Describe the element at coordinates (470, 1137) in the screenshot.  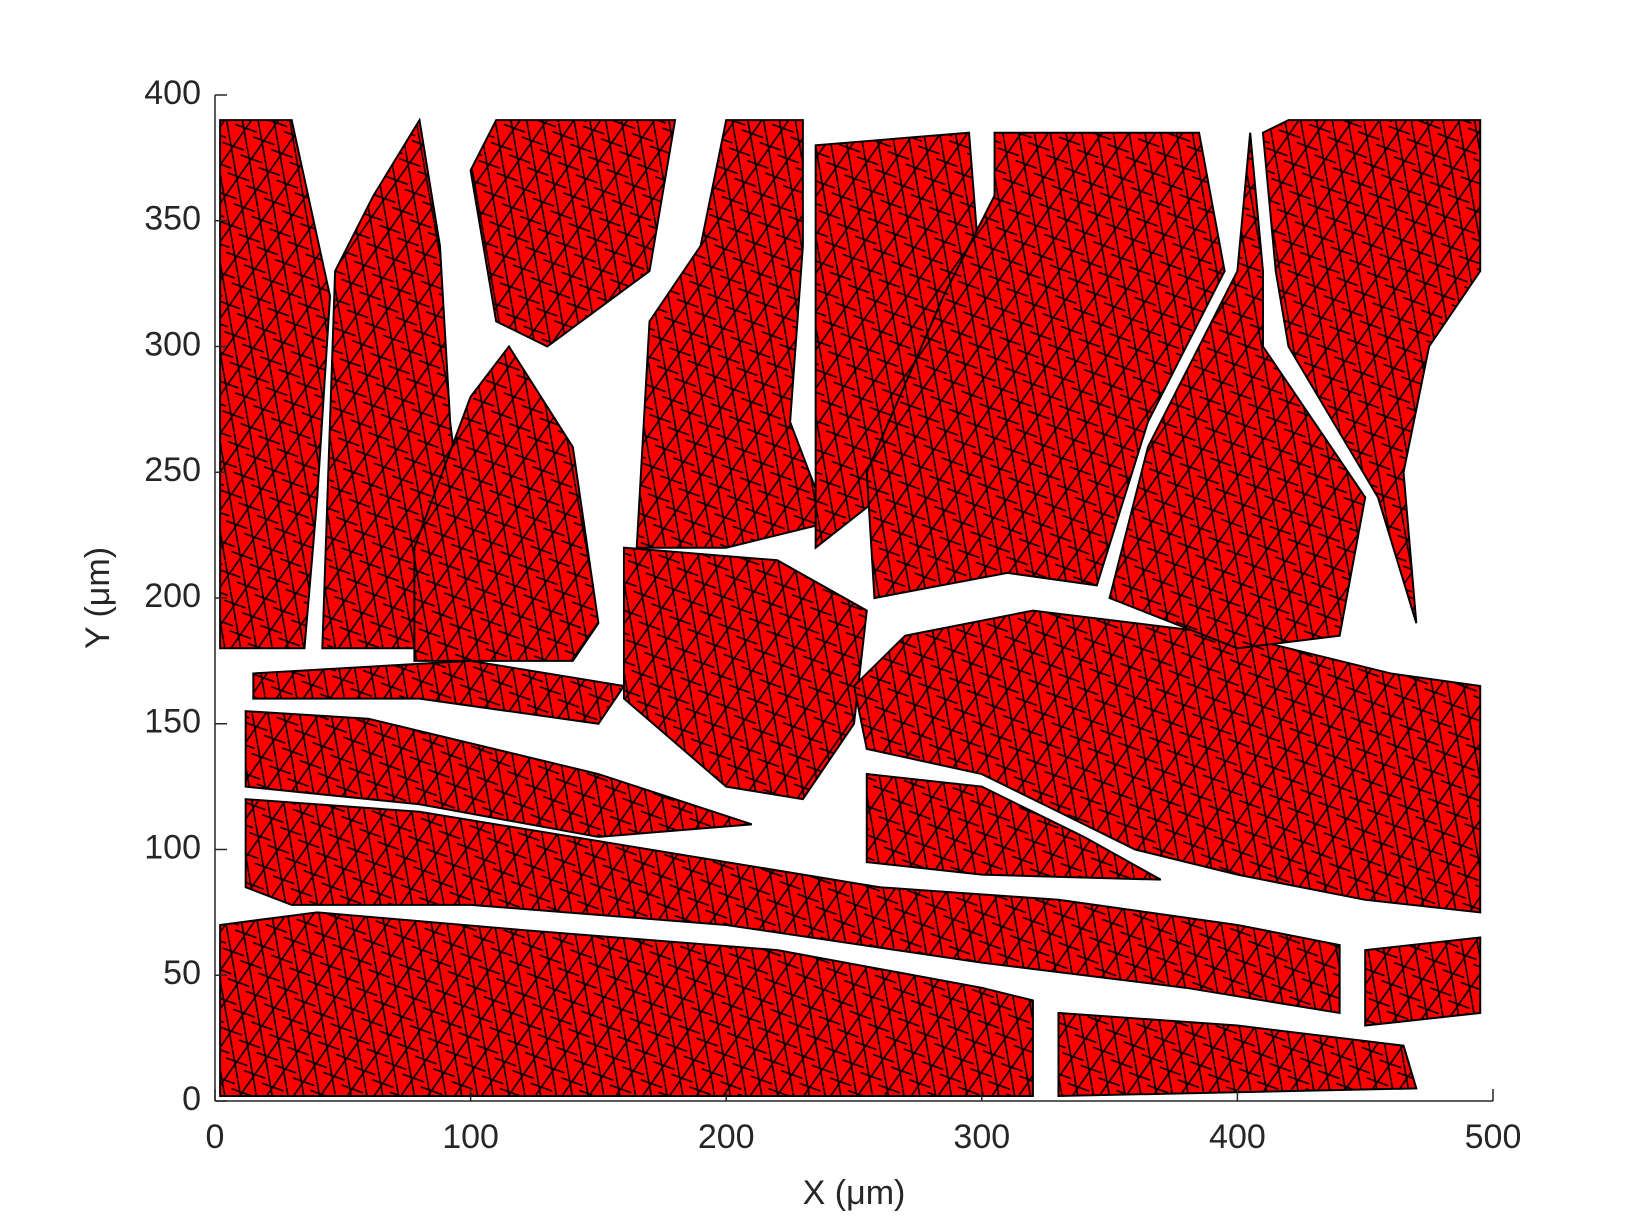
I see `x-tick-label: 100` at that location.